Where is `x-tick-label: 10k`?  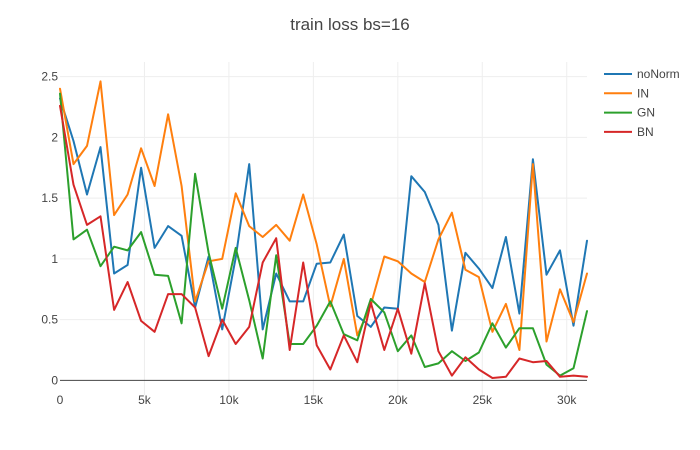 x-tick-label: 10k is located at coordinates (229, 400).